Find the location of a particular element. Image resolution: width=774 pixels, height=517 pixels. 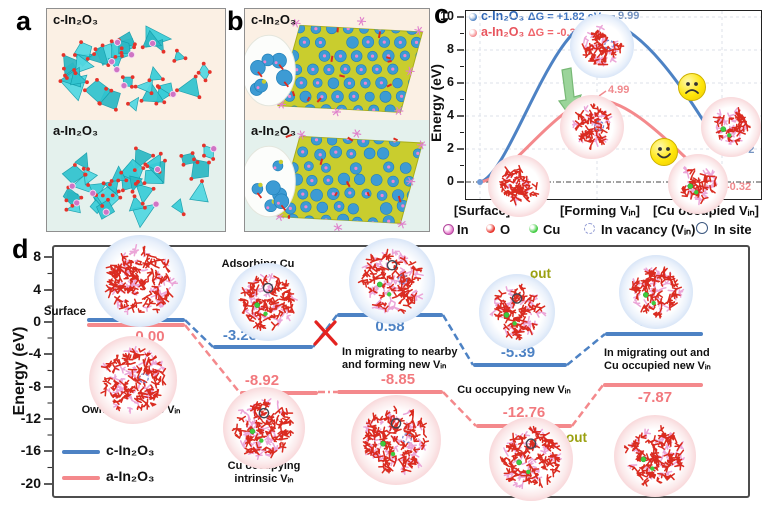

d-legend-line-blue is located at coordinates (81, 452).